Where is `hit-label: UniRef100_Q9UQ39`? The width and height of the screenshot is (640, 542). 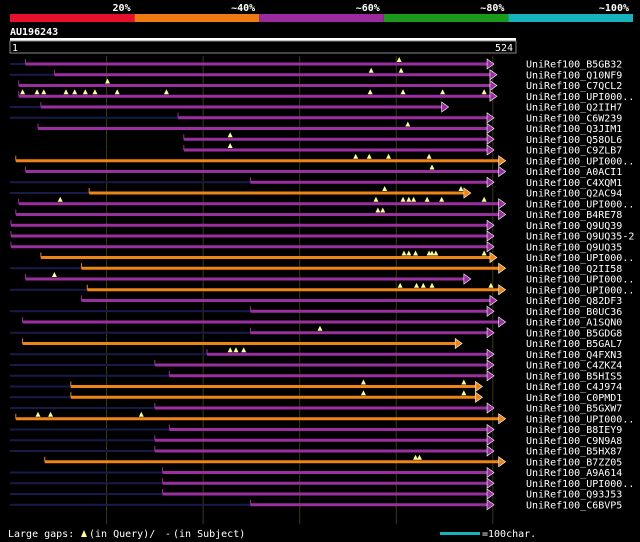
hit-label: UniRef100_Q9UQ39 is located at coordinates (574, 226).